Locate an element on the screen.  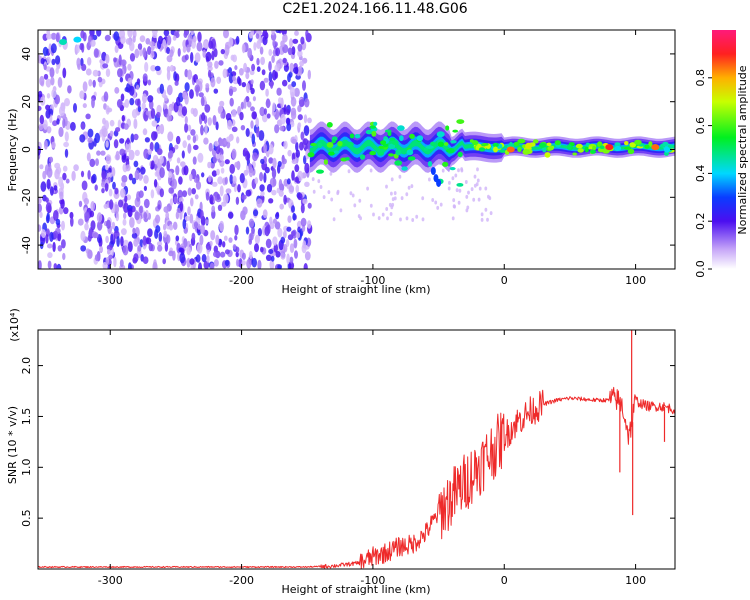
y-tick-label: 1.5 is located at coordinates (26, 417).